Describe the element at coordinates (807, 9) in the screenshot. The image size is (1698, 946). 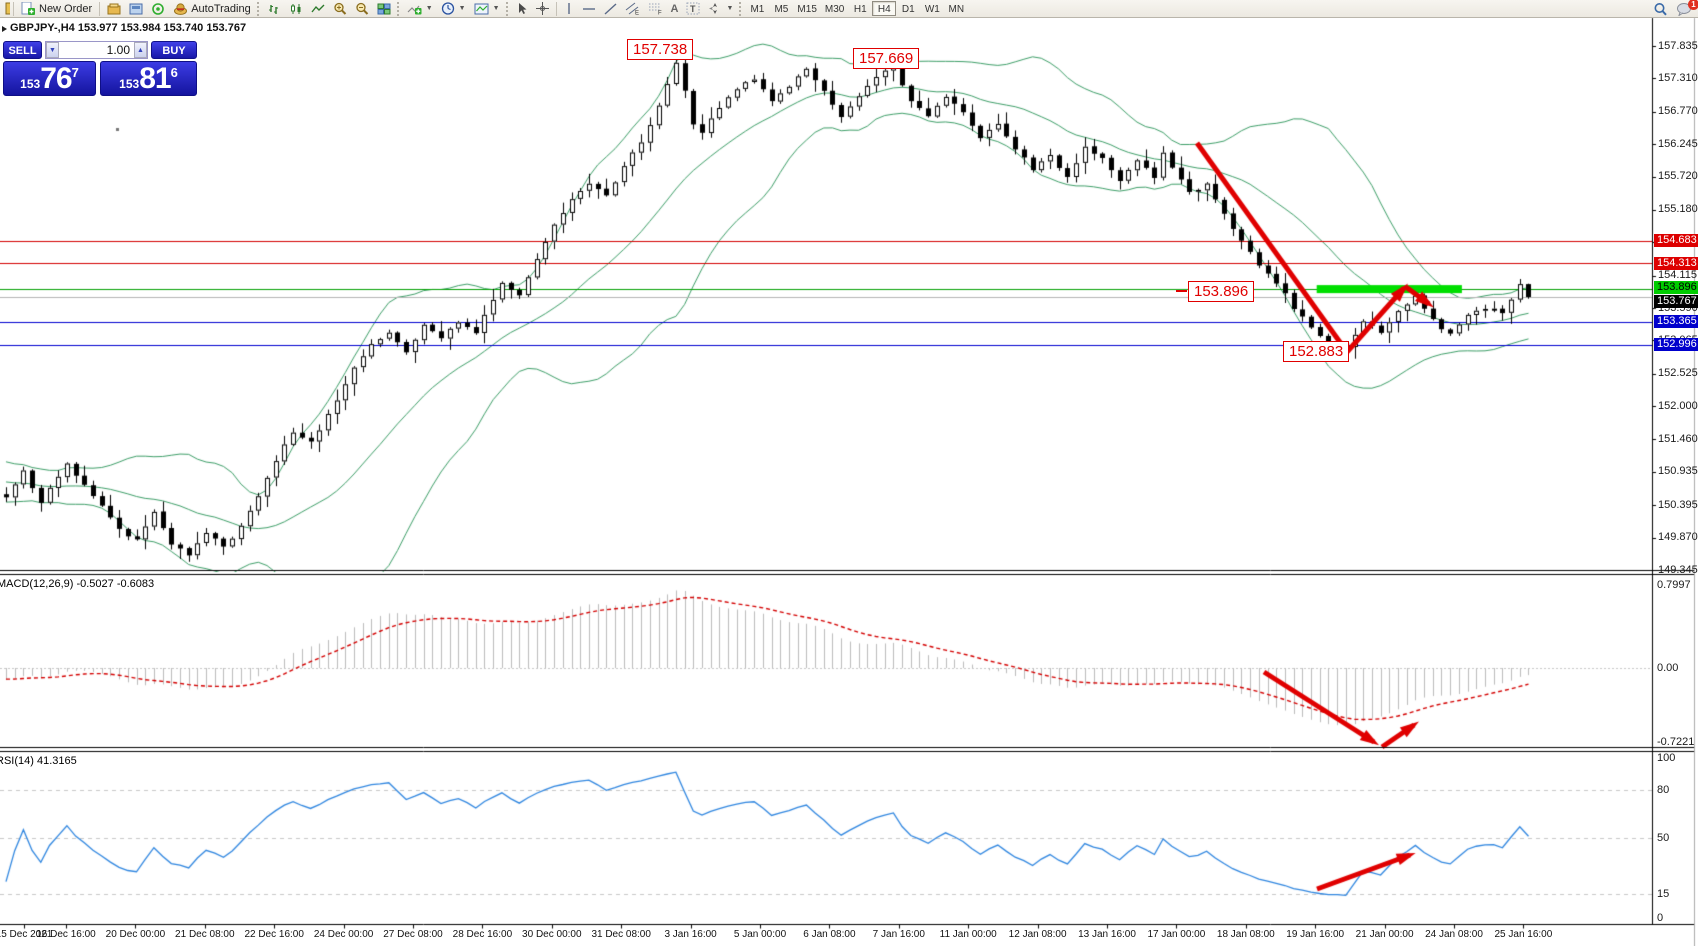
I see `timeframe-button-m15: M15` at that location.